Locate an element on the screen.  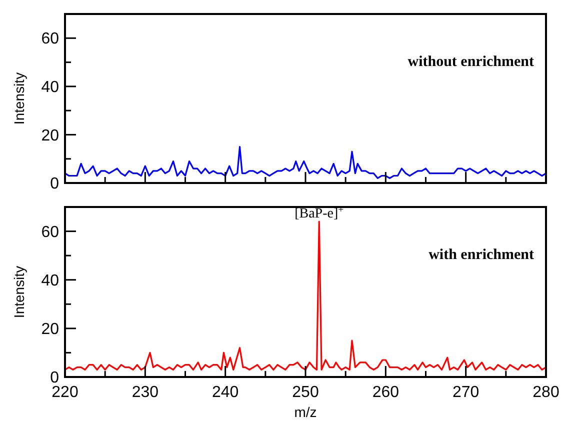
x-tick-label: 250 is located at coordinates (305, 392).